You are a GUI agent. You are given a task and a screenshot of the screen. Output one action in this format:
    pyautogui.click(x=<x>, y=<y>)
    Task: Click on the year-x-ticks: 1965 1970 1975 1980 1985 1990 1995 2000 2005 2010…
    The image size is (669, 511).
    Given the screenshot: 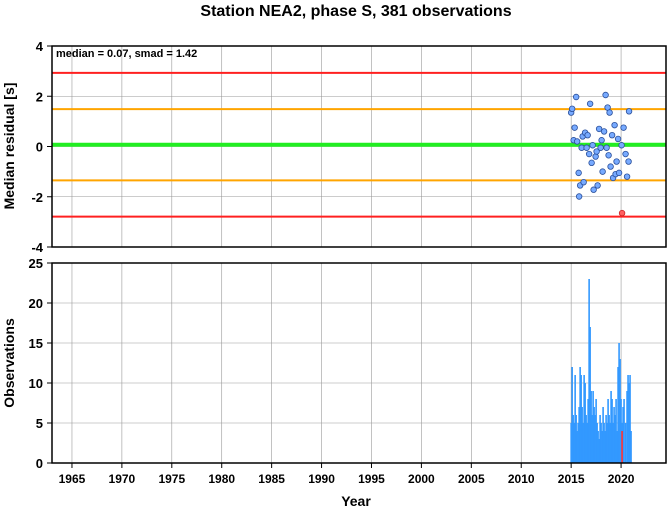 What is the action you would take?
    pyautogui.click(x=347, y=474)
    